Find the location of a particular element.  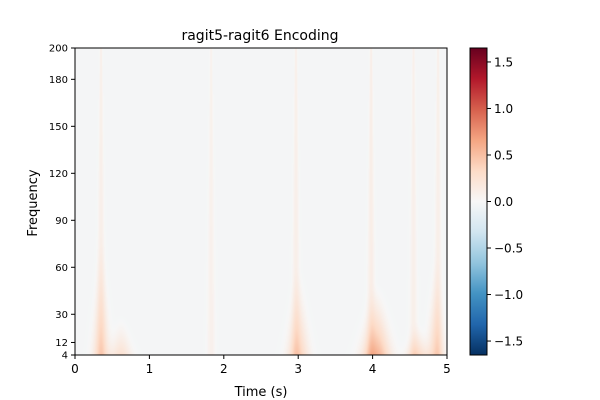

x-axis: 0 1 2 3 4 5 is located at coordinates (261, 365).